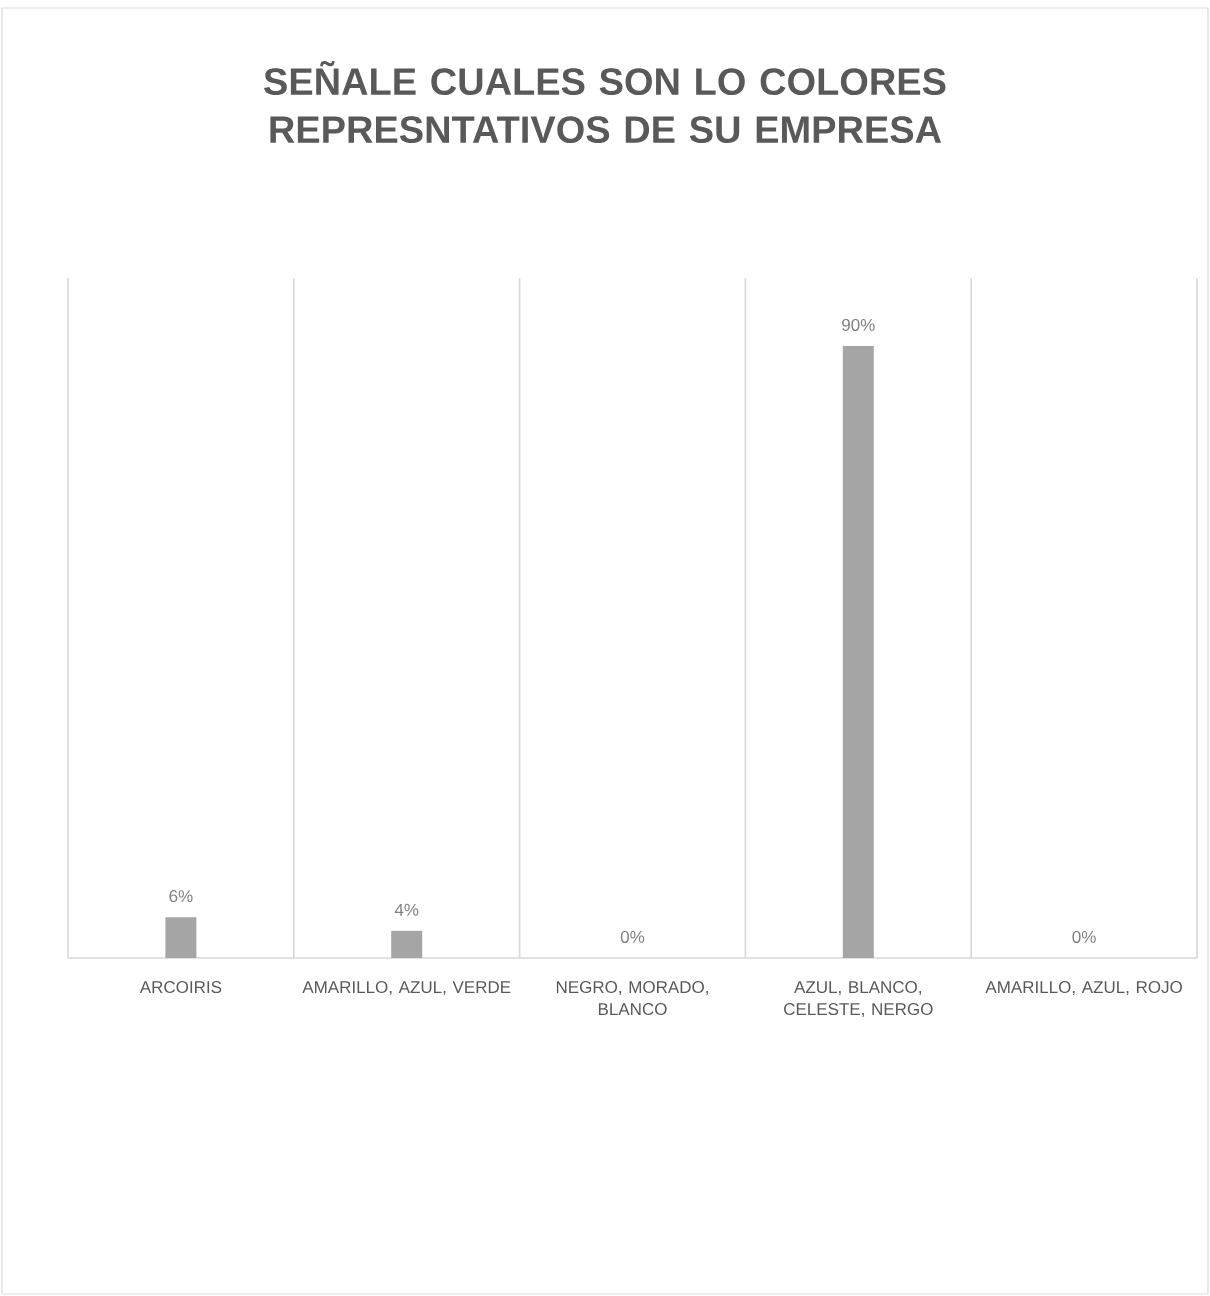 The image size is (1210, 1296). What do you see at coordinates (180, 987) in the screenshot?
I see `x-tick-label: ARCOIRIS` at bounding box center [180, 987].